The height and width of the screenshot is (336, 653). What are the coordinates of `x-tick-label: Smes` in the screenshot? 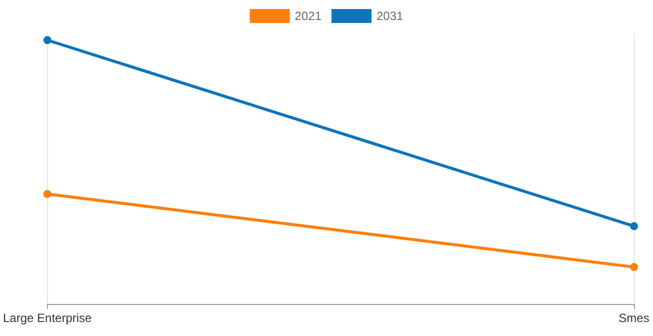 It's located at (634, 318).